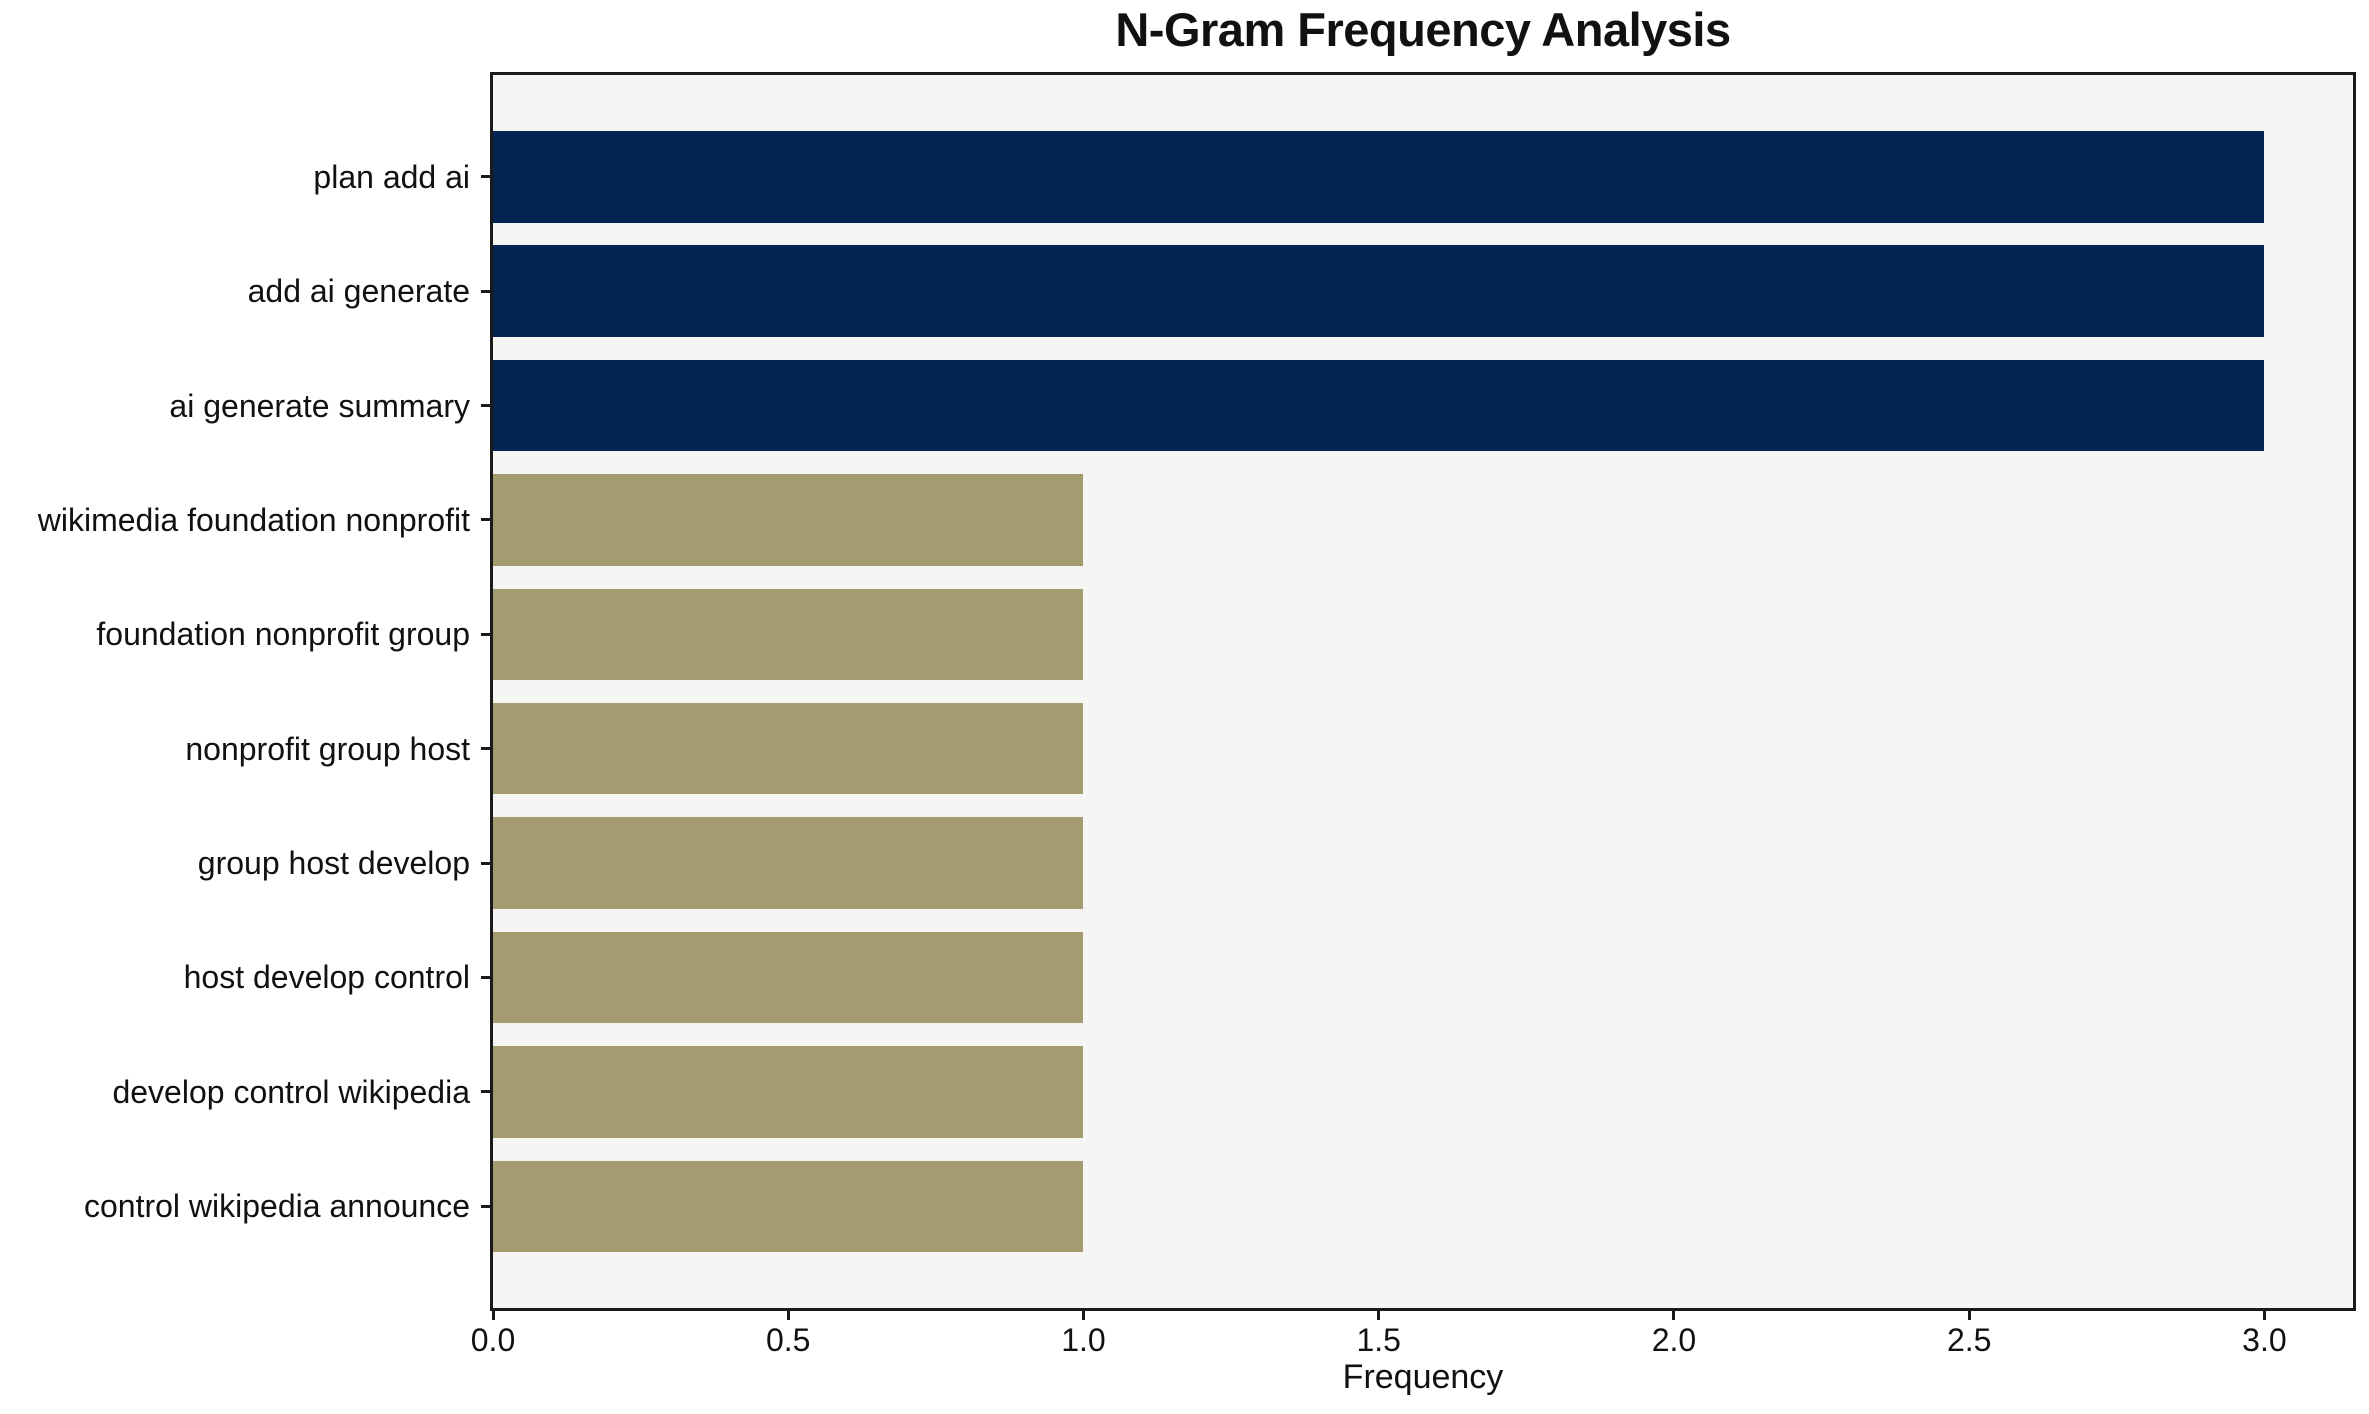  I want to click on y-tick-label: host develop control, so click(326, 977).